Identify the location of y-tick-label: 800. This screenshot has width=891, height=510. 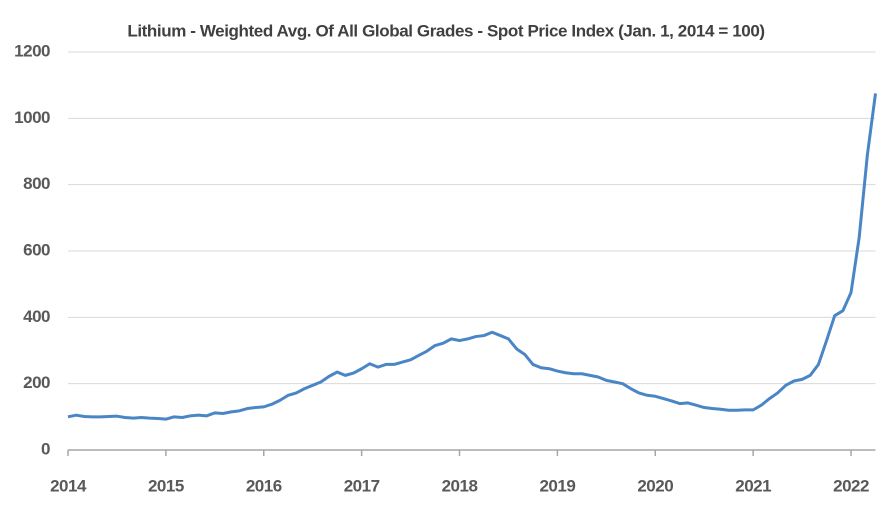
(36, 183).